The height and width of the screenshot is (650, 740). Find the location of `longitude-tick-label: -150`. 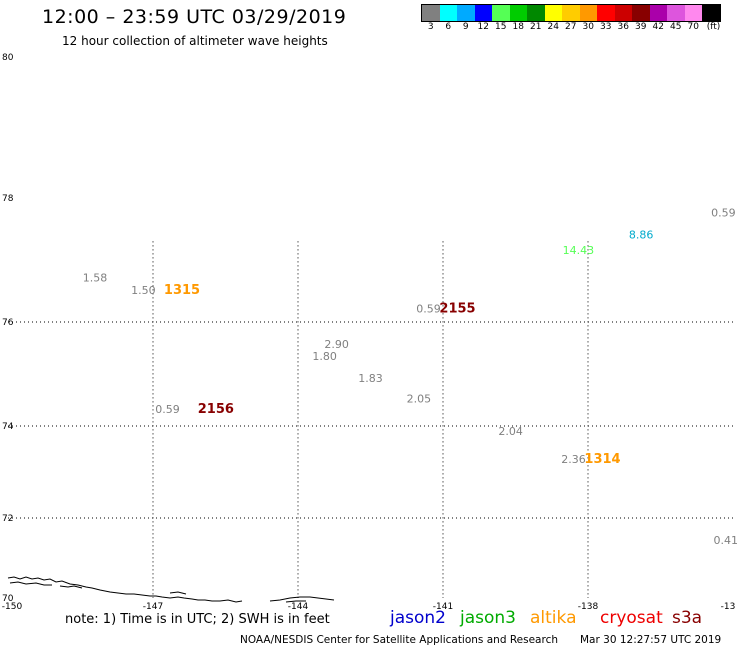

longitude-tick-label: -150 is located at coordinates (12, 607).